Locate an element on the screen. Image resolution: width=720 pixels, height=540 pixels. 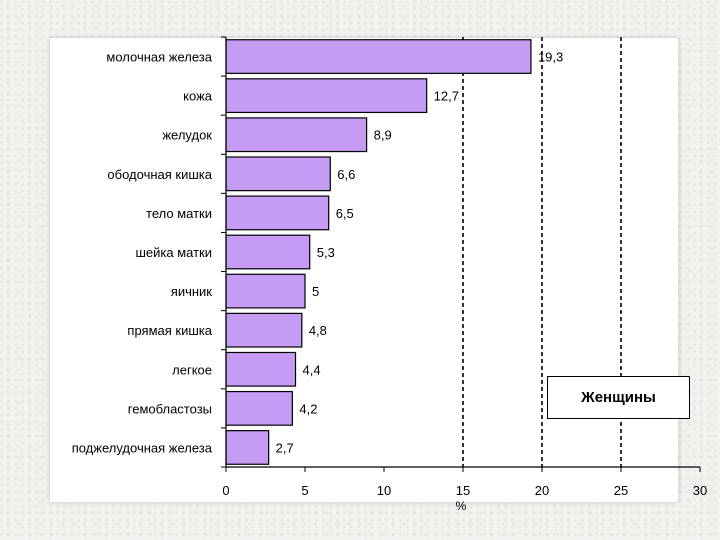
category-label: желудок is located at coordinates (187, 135).